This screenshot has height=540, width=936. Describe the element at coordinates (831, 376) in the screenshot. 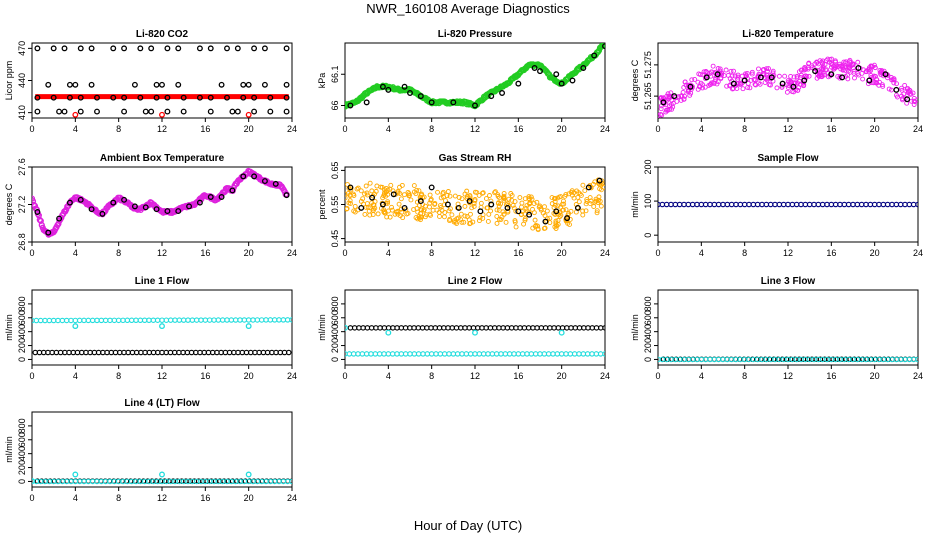

I see `x-tick-label: 16` at that location.